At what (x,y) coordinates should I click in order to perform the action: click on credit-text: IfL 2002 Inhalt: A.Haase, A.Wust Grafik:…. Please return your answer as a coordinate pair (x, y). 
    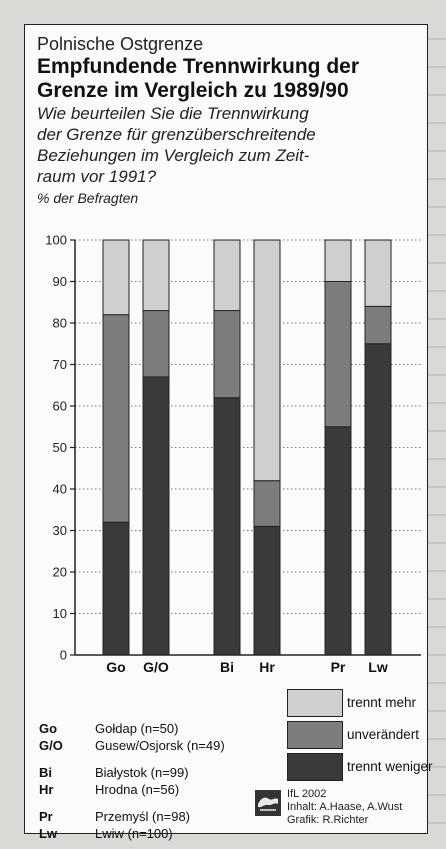
    Looking at the image, I should click on (344, 807).